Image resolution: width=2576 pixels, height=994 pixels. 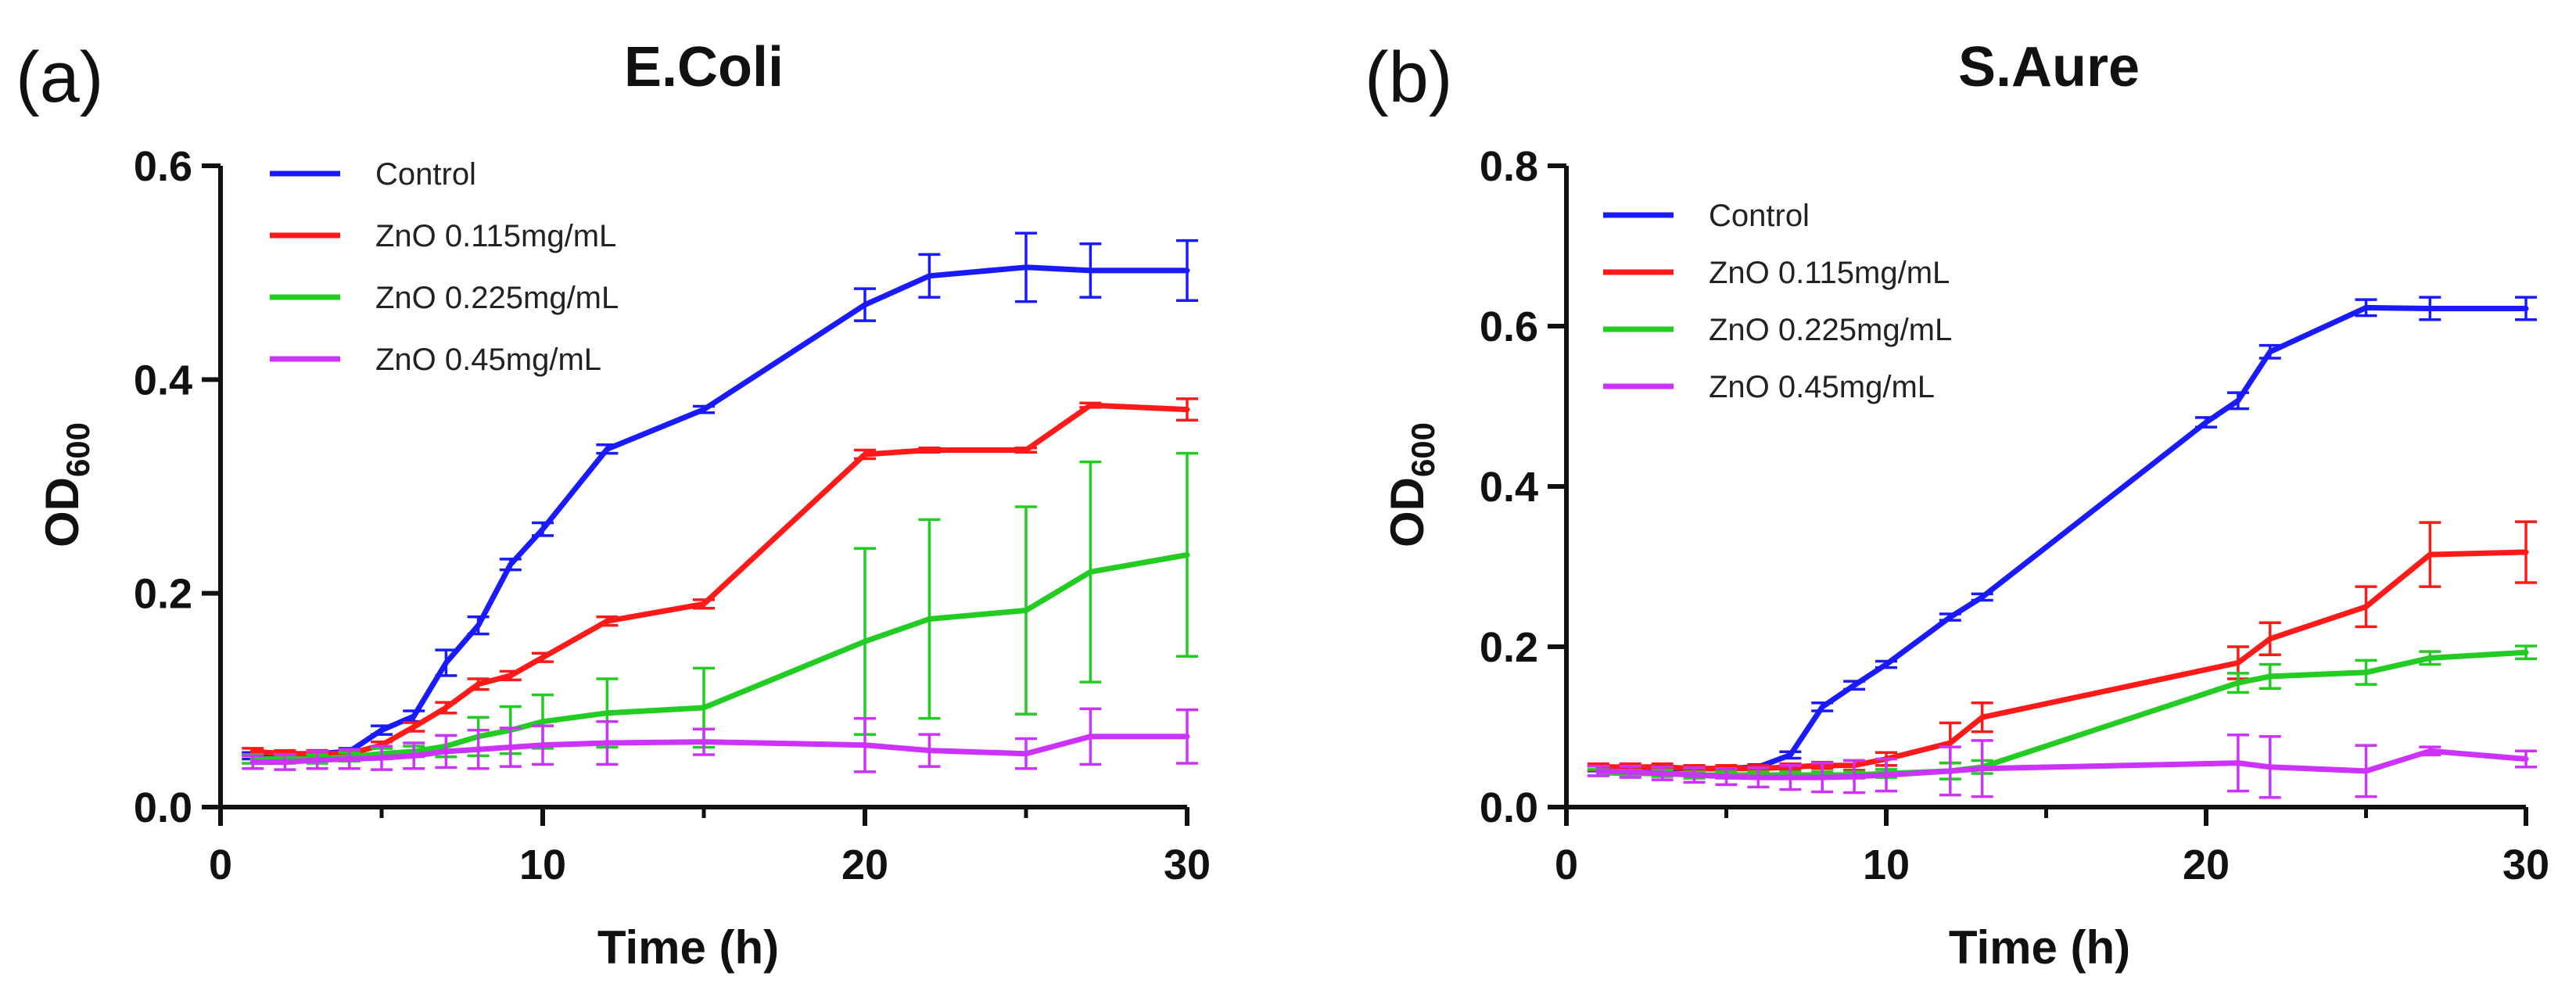 I want to click on y-tick-label: 0.8, so click(x=1509, y=167).